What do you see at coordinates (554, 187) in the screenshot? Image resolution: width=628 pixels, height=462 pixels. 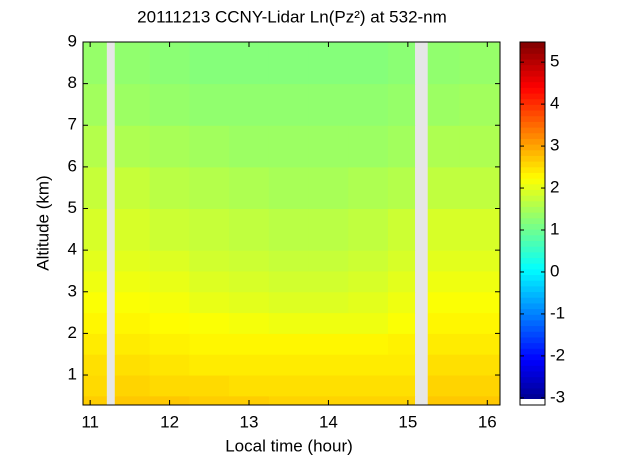 I see `colorbar-tick-label: 2` at bounding box center [554, 187].